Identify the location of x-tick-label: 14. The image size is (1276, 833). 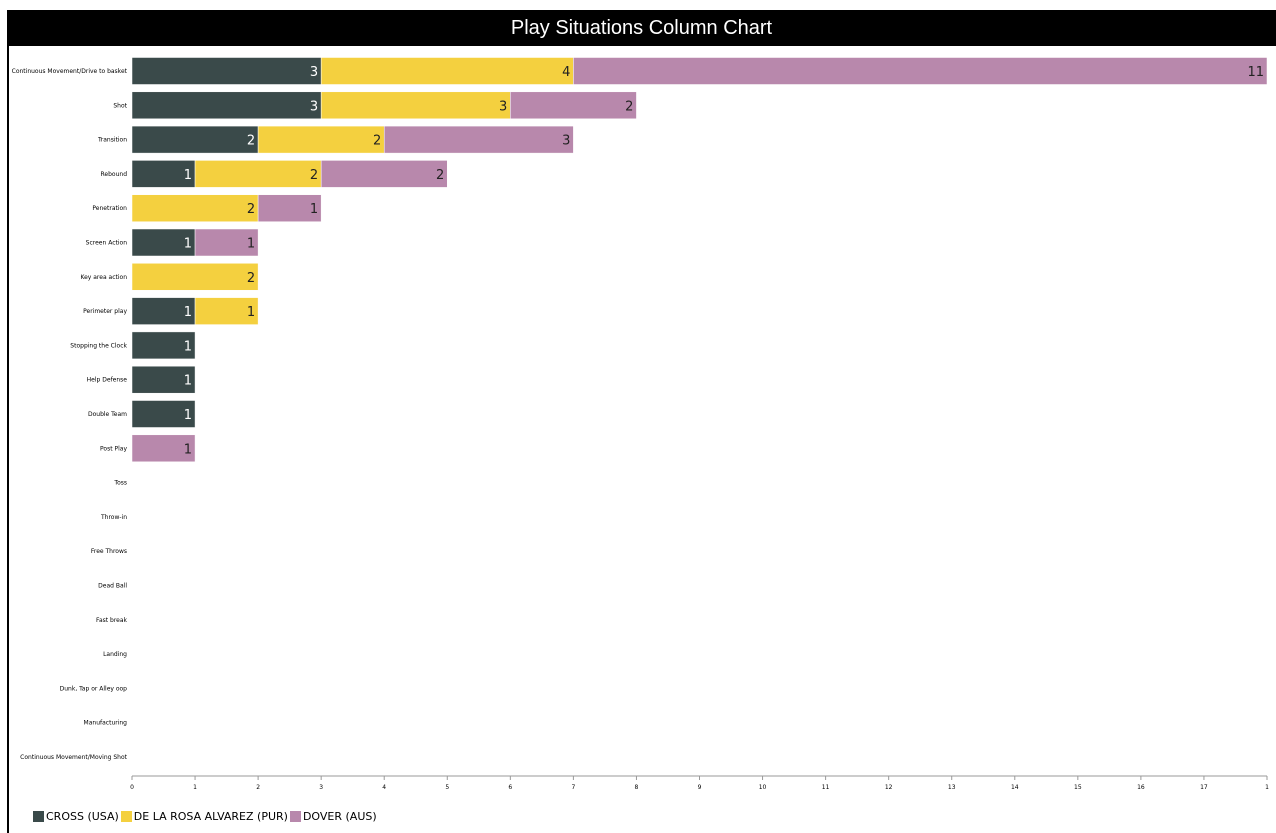
(1015, 787).